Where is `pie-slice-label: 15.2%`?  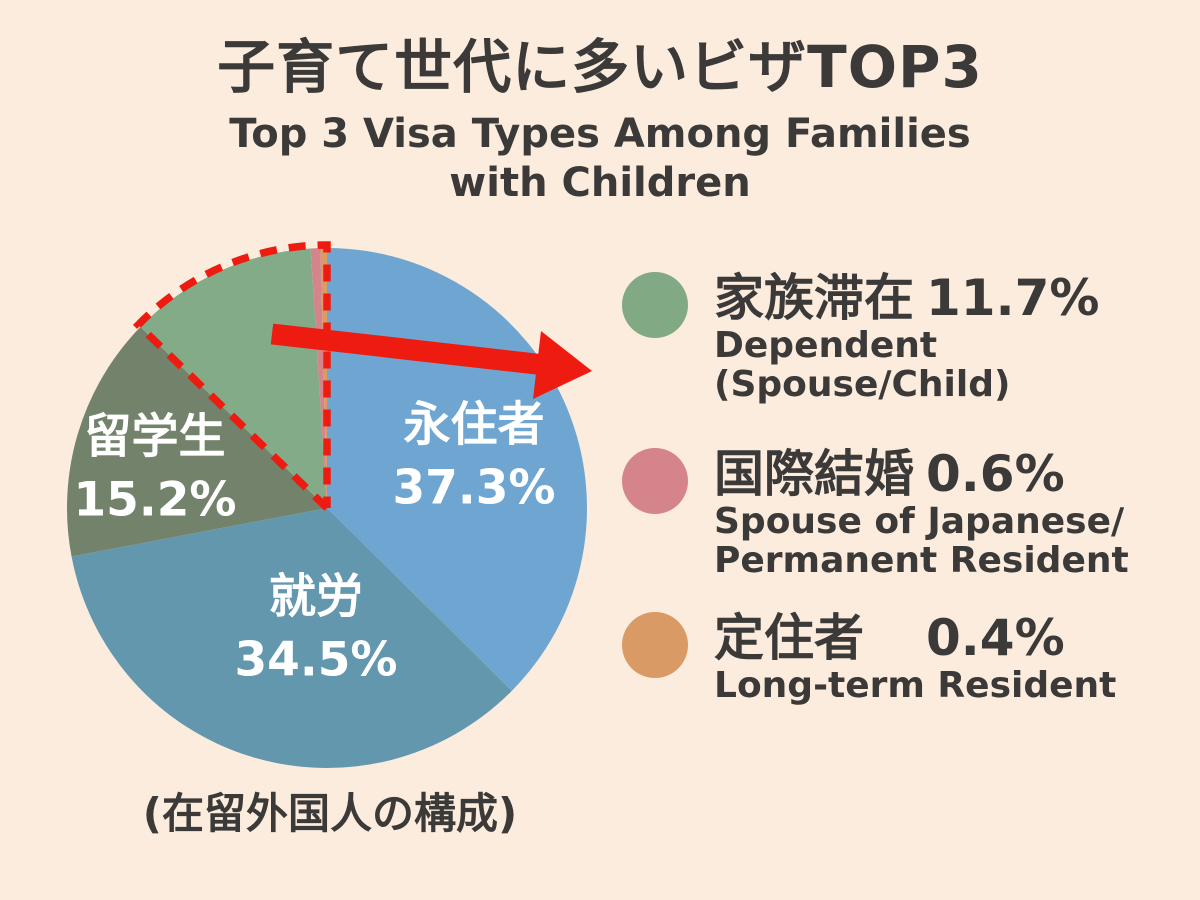 pie-slice-label: 15.2% is located at coordinates (154, 500).